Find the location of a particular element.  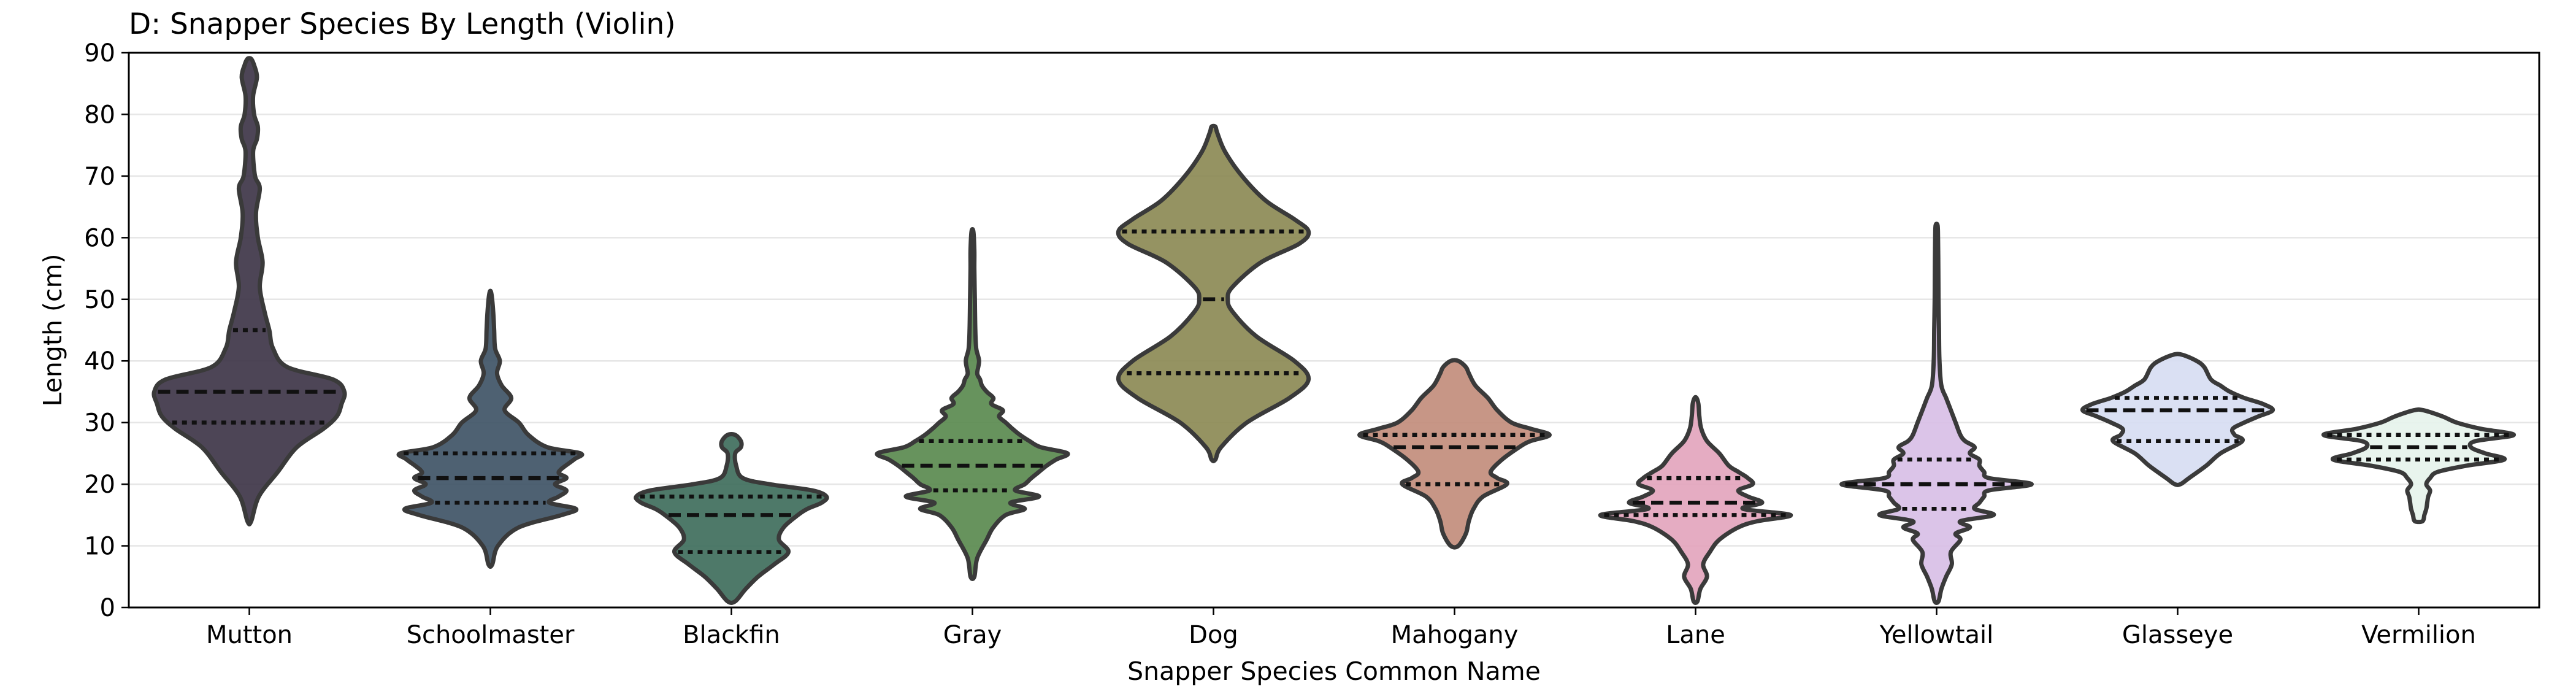

x-tick-label: Vermilion is located at coordinates (2418, 635).